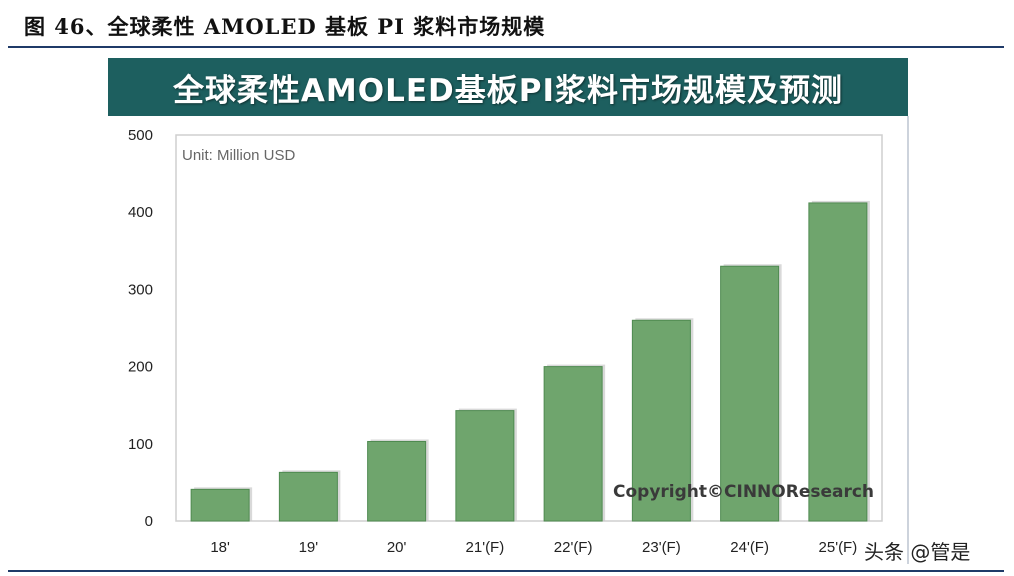  I want to click on bar-22F, so click(573, 444).